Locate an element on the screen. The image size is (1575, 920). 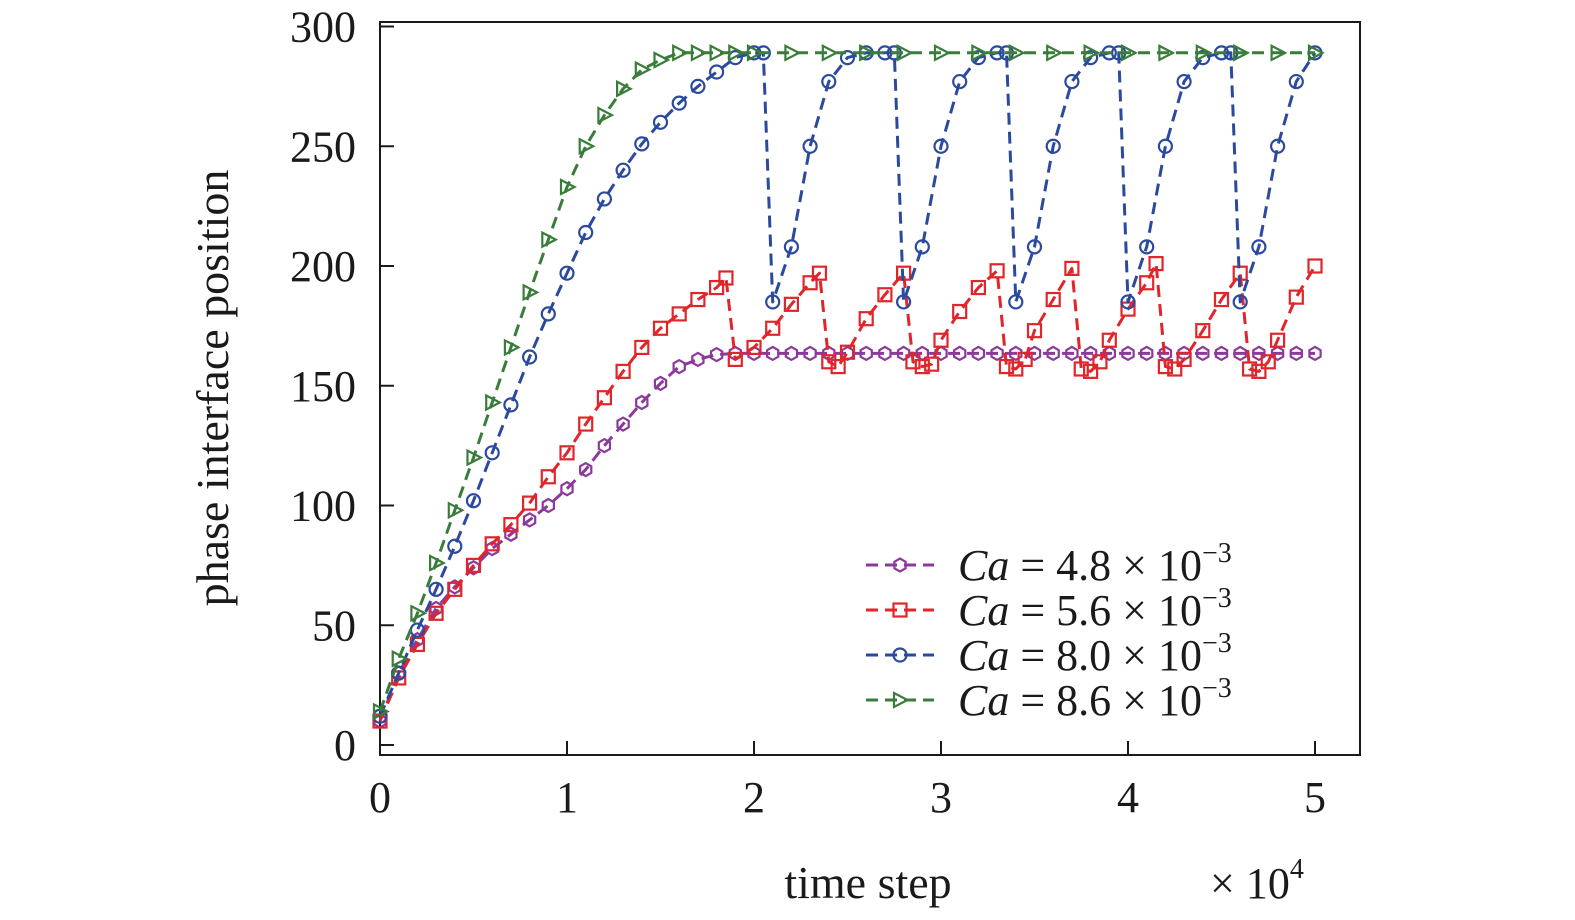
x-axis-label: time step is located at coordinates (867, 882).